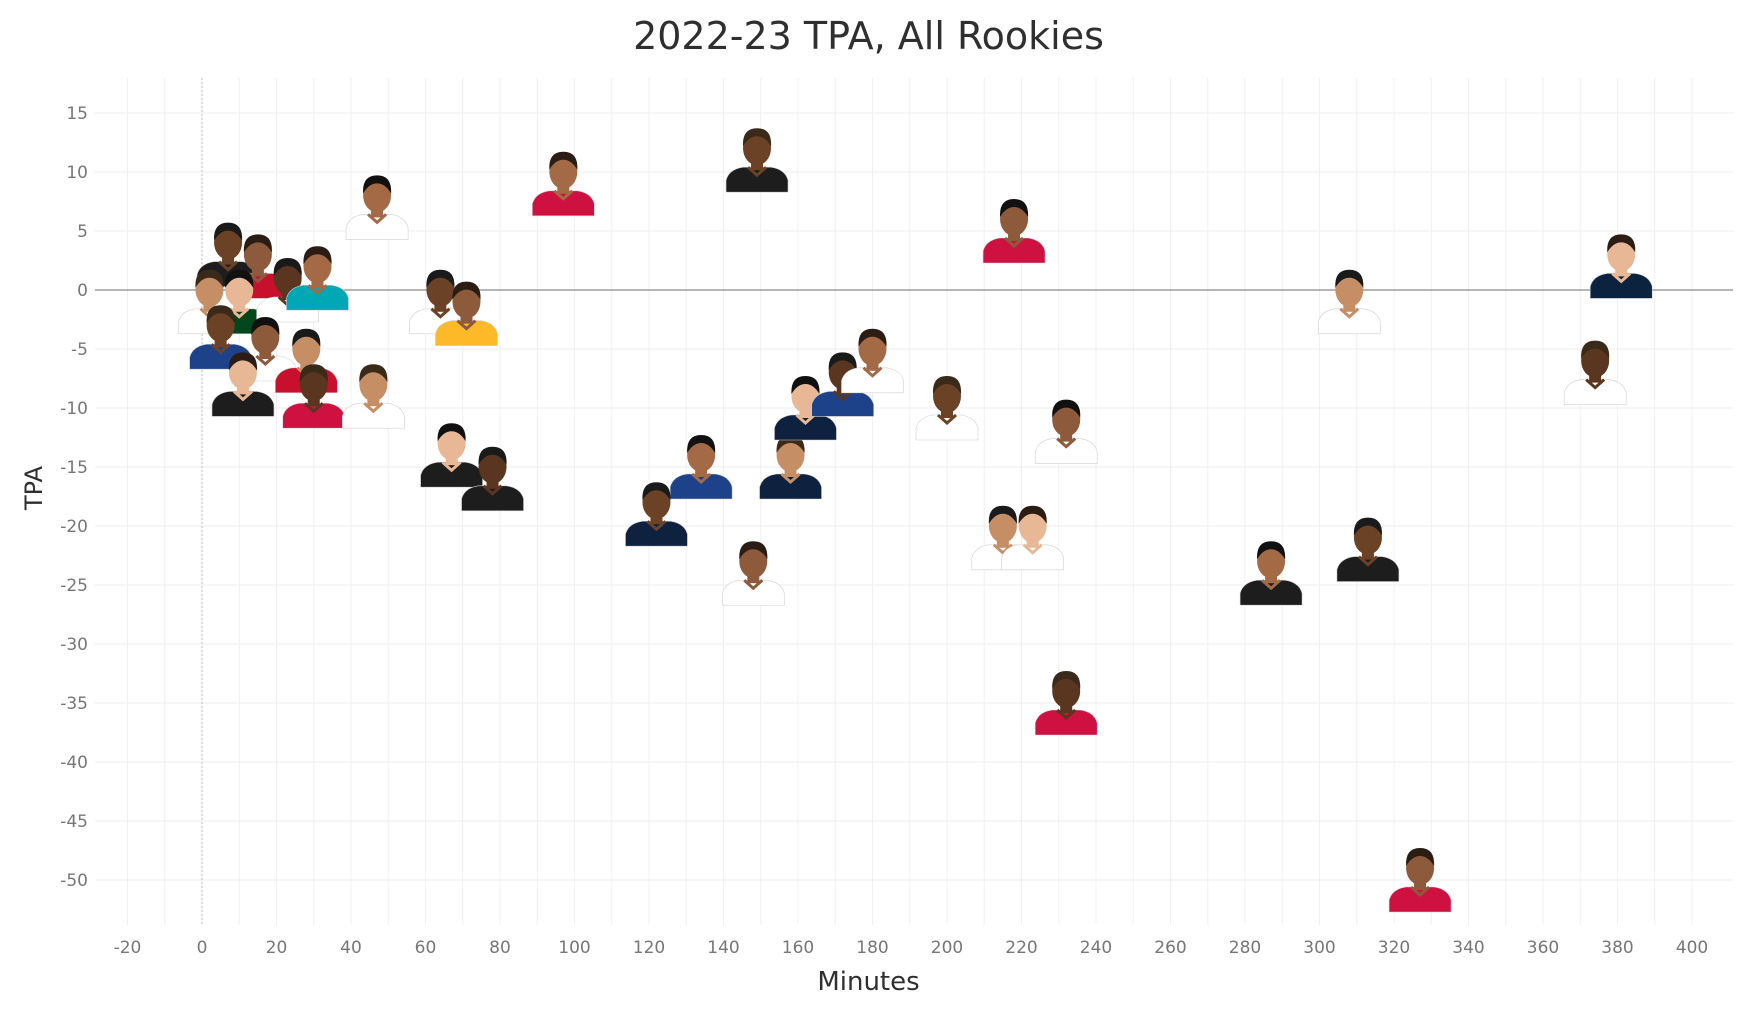 This screenshot has width=1737, height=1018. Describe the element at coordinates (1394, 948) in the screenshot. I see `x-tick-label: 320` at that location.